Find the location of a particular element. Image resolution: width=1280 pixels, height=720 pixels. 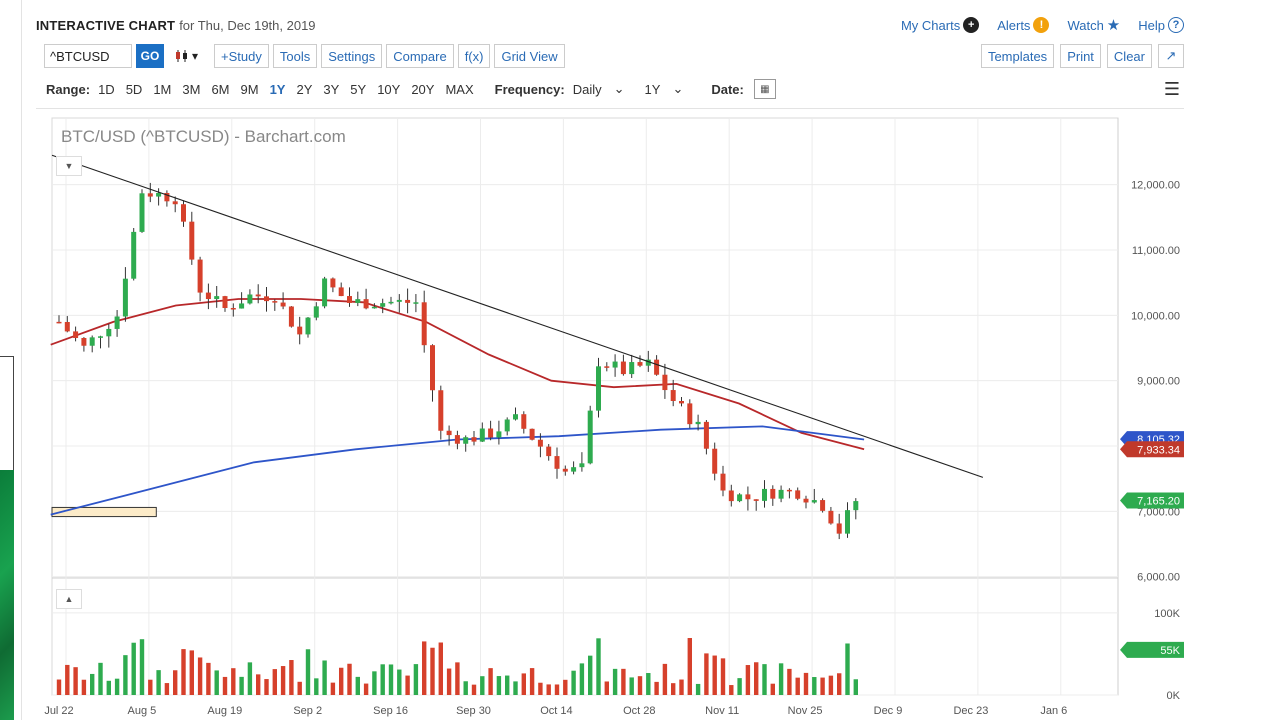

help-link: Help ? is located at coordinates (1161, 25).